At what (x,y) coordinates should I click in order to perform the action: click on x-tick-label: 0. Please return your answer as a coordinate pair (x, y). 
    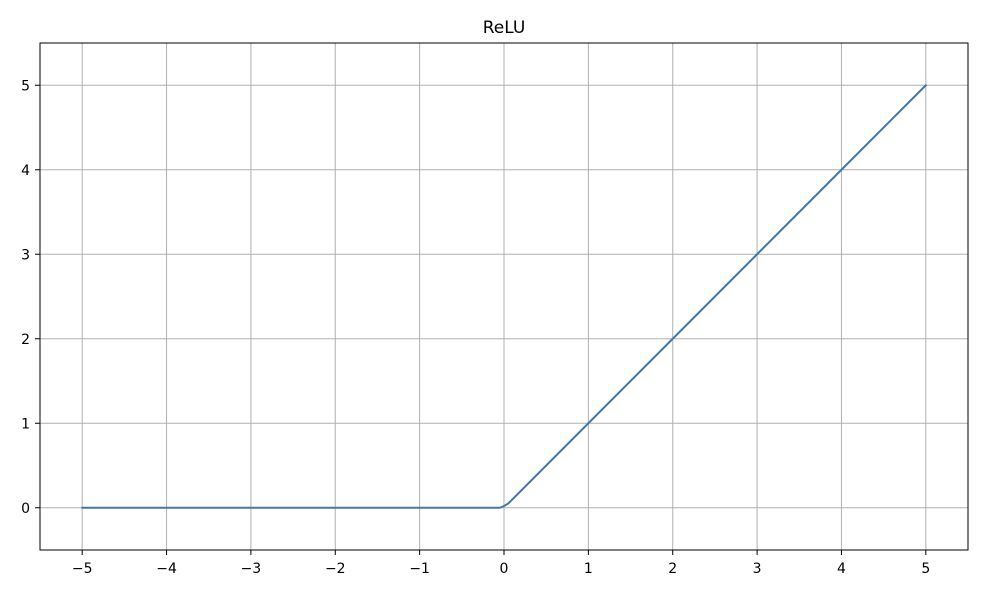
    Looking at the image, I should click on (504, 569).